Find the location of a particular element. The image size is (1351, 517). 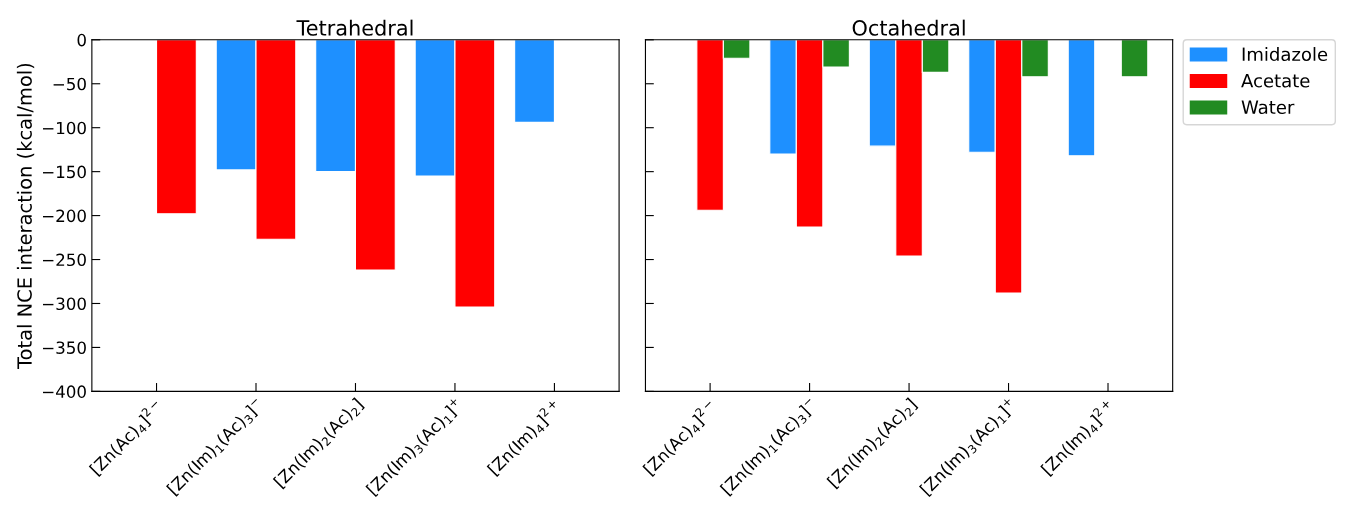

y-tick-label: −400 is located at coordinates (64, 391).